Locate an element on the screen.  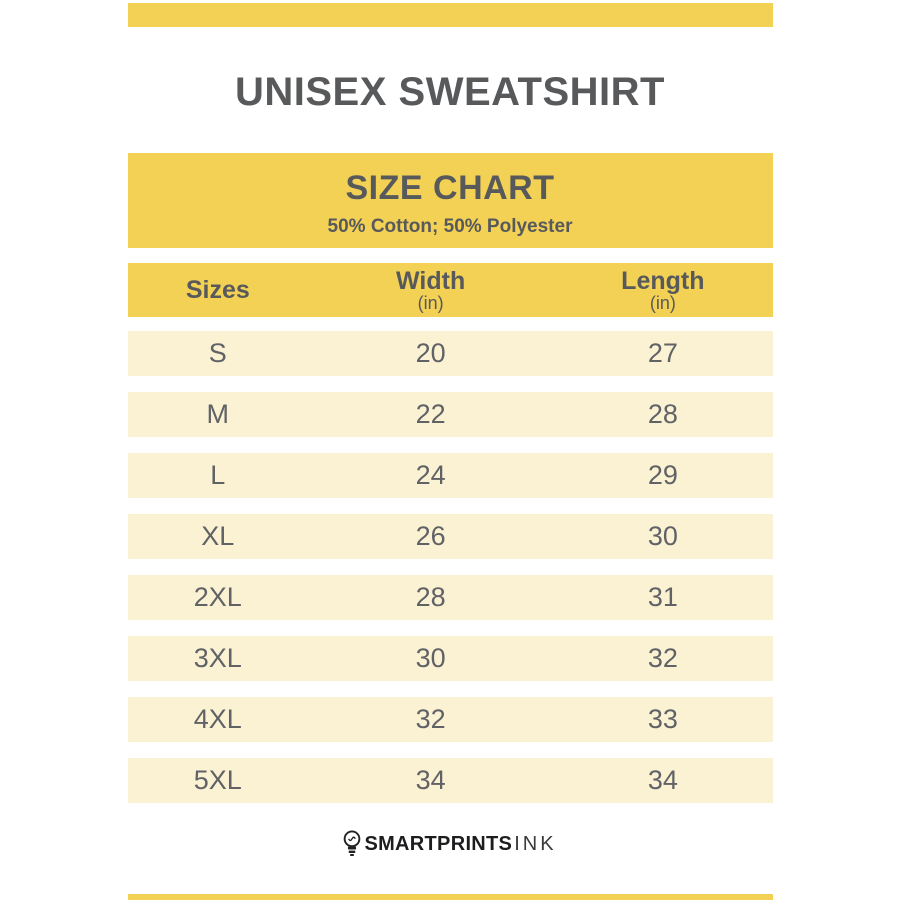
width-cell: 30 is located at coordinates (430, 658).